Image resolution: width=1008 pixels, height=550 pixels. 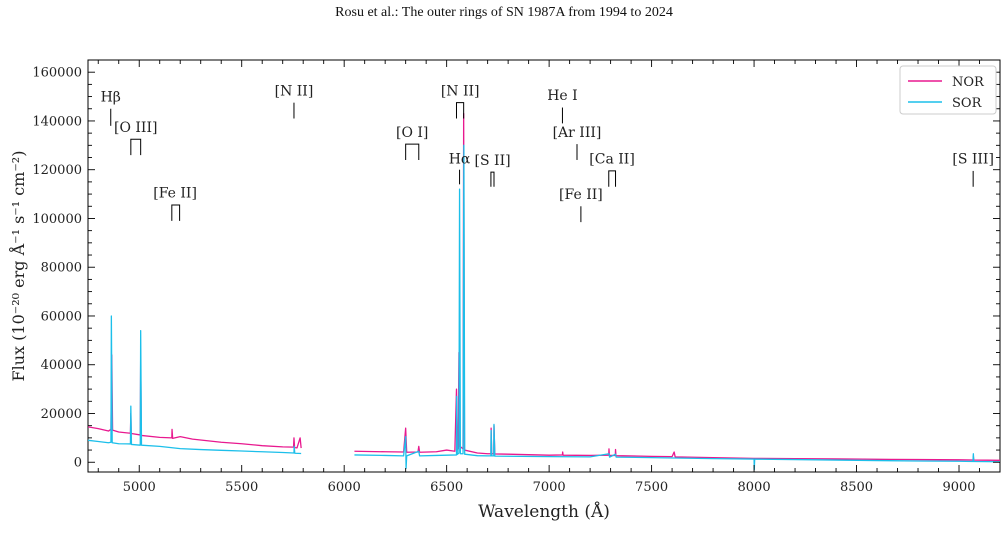 I want to click on x-tick-label: 7000, so click(x=549, y=487).